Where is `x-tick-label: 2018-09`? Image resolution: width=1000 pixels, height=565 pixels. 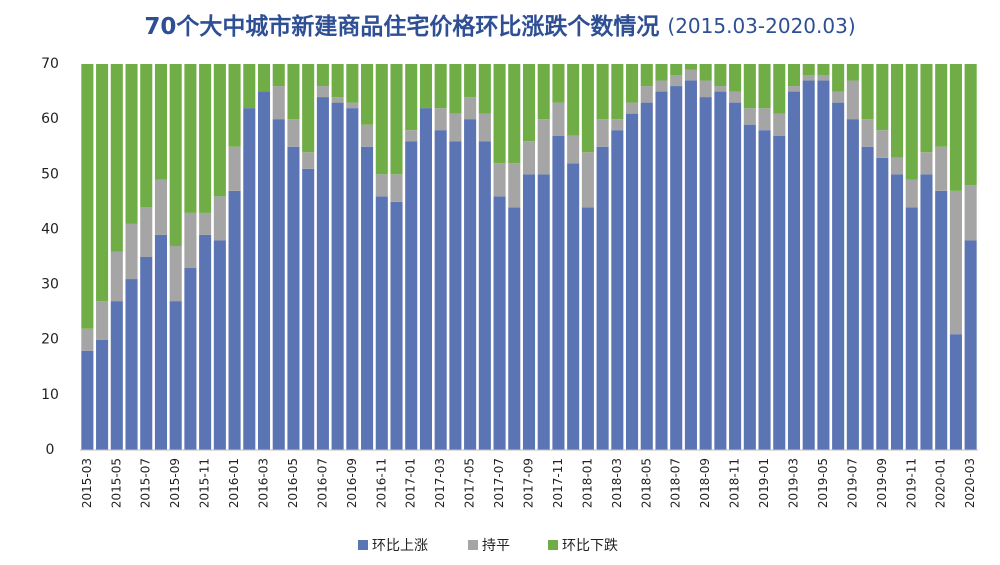
x-tick-label: 2018-09 is located at coordinates (705, 483).